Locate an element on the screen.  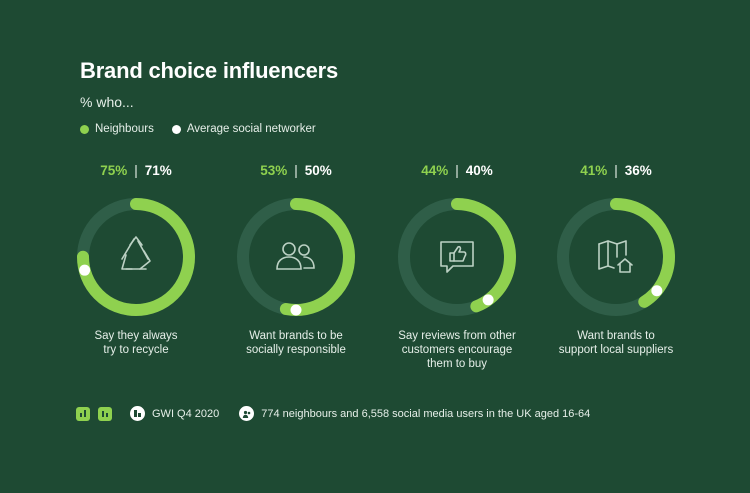
audience-icon is located at coordinates (247, 413).